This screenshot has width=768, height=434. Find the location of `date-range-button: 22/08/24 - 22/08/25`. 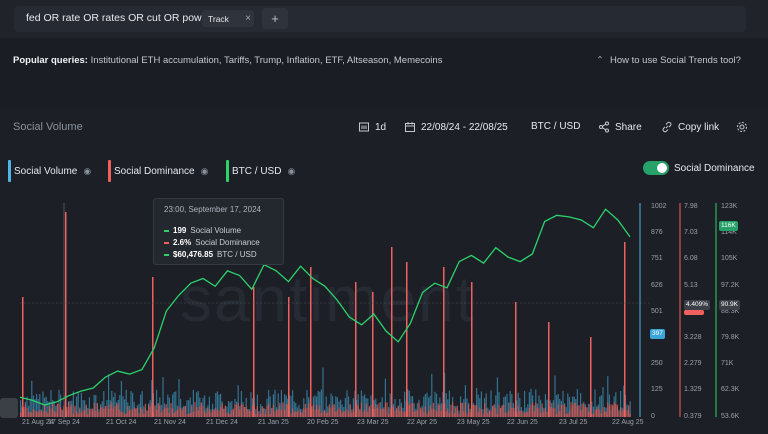

date-range-button: 22/08/24 - 22/08/25 is located at coordinates (456, 127).